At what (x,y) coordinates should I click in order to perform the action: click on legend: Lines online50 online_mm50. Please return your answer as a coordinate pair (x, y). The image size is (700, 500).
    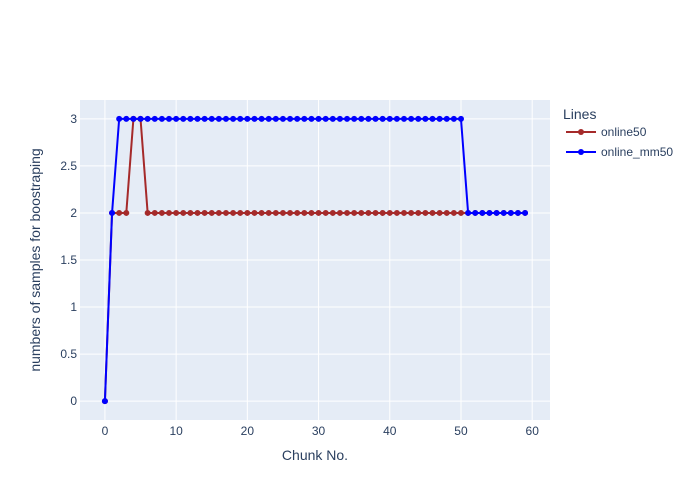
    Looking at the image, I should click on (618, 132).